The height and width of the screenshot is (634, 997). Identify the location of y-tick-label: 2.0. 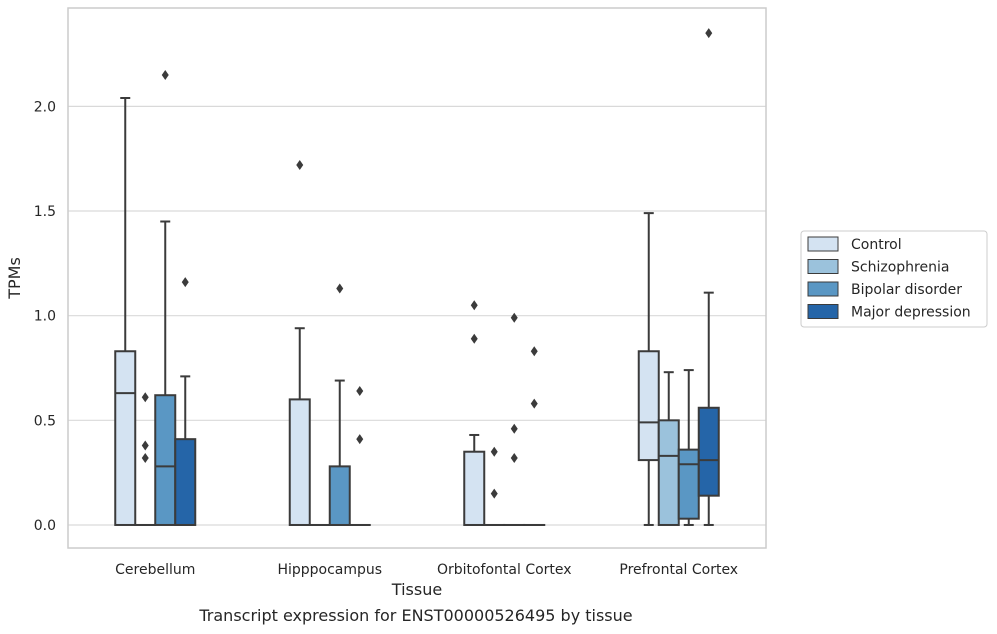
(45, 107).